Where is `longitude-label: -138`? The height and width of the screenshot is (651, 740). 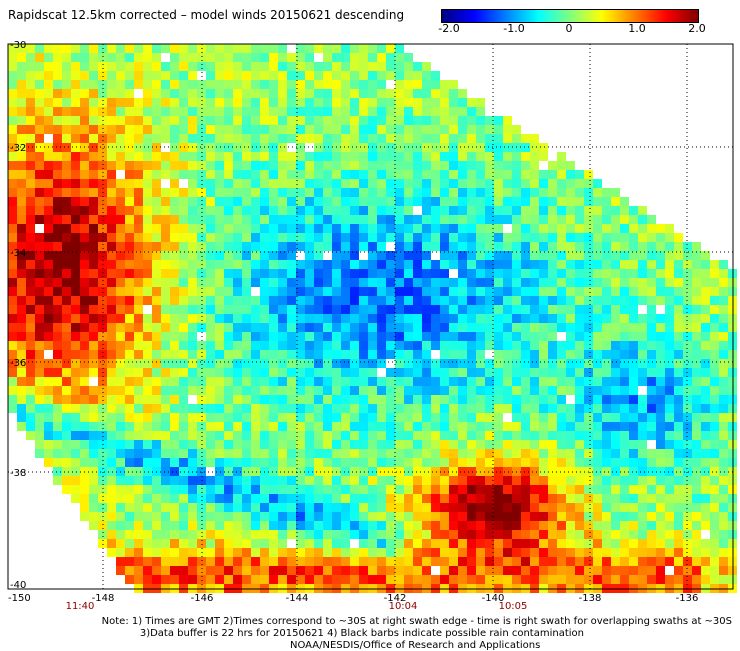 longitude-label: -138 is located at coordinates (590, 598).